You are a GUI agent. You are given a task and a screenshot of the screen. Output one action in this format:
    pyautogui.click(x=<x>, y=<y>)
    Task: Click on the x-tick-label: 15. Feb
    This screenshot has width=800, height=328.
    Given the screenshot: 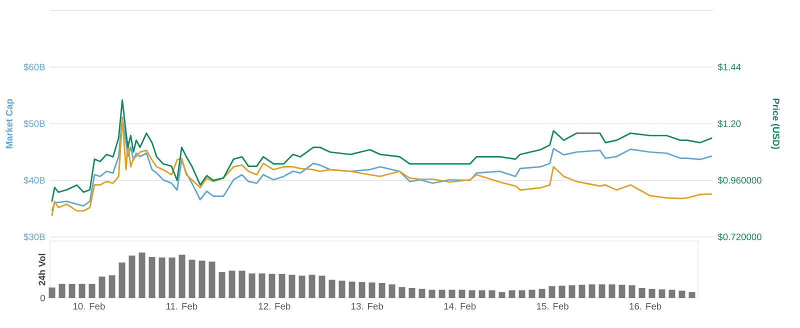 What is the action you would take?
    pyautogui.click(x=552, y=306)
    